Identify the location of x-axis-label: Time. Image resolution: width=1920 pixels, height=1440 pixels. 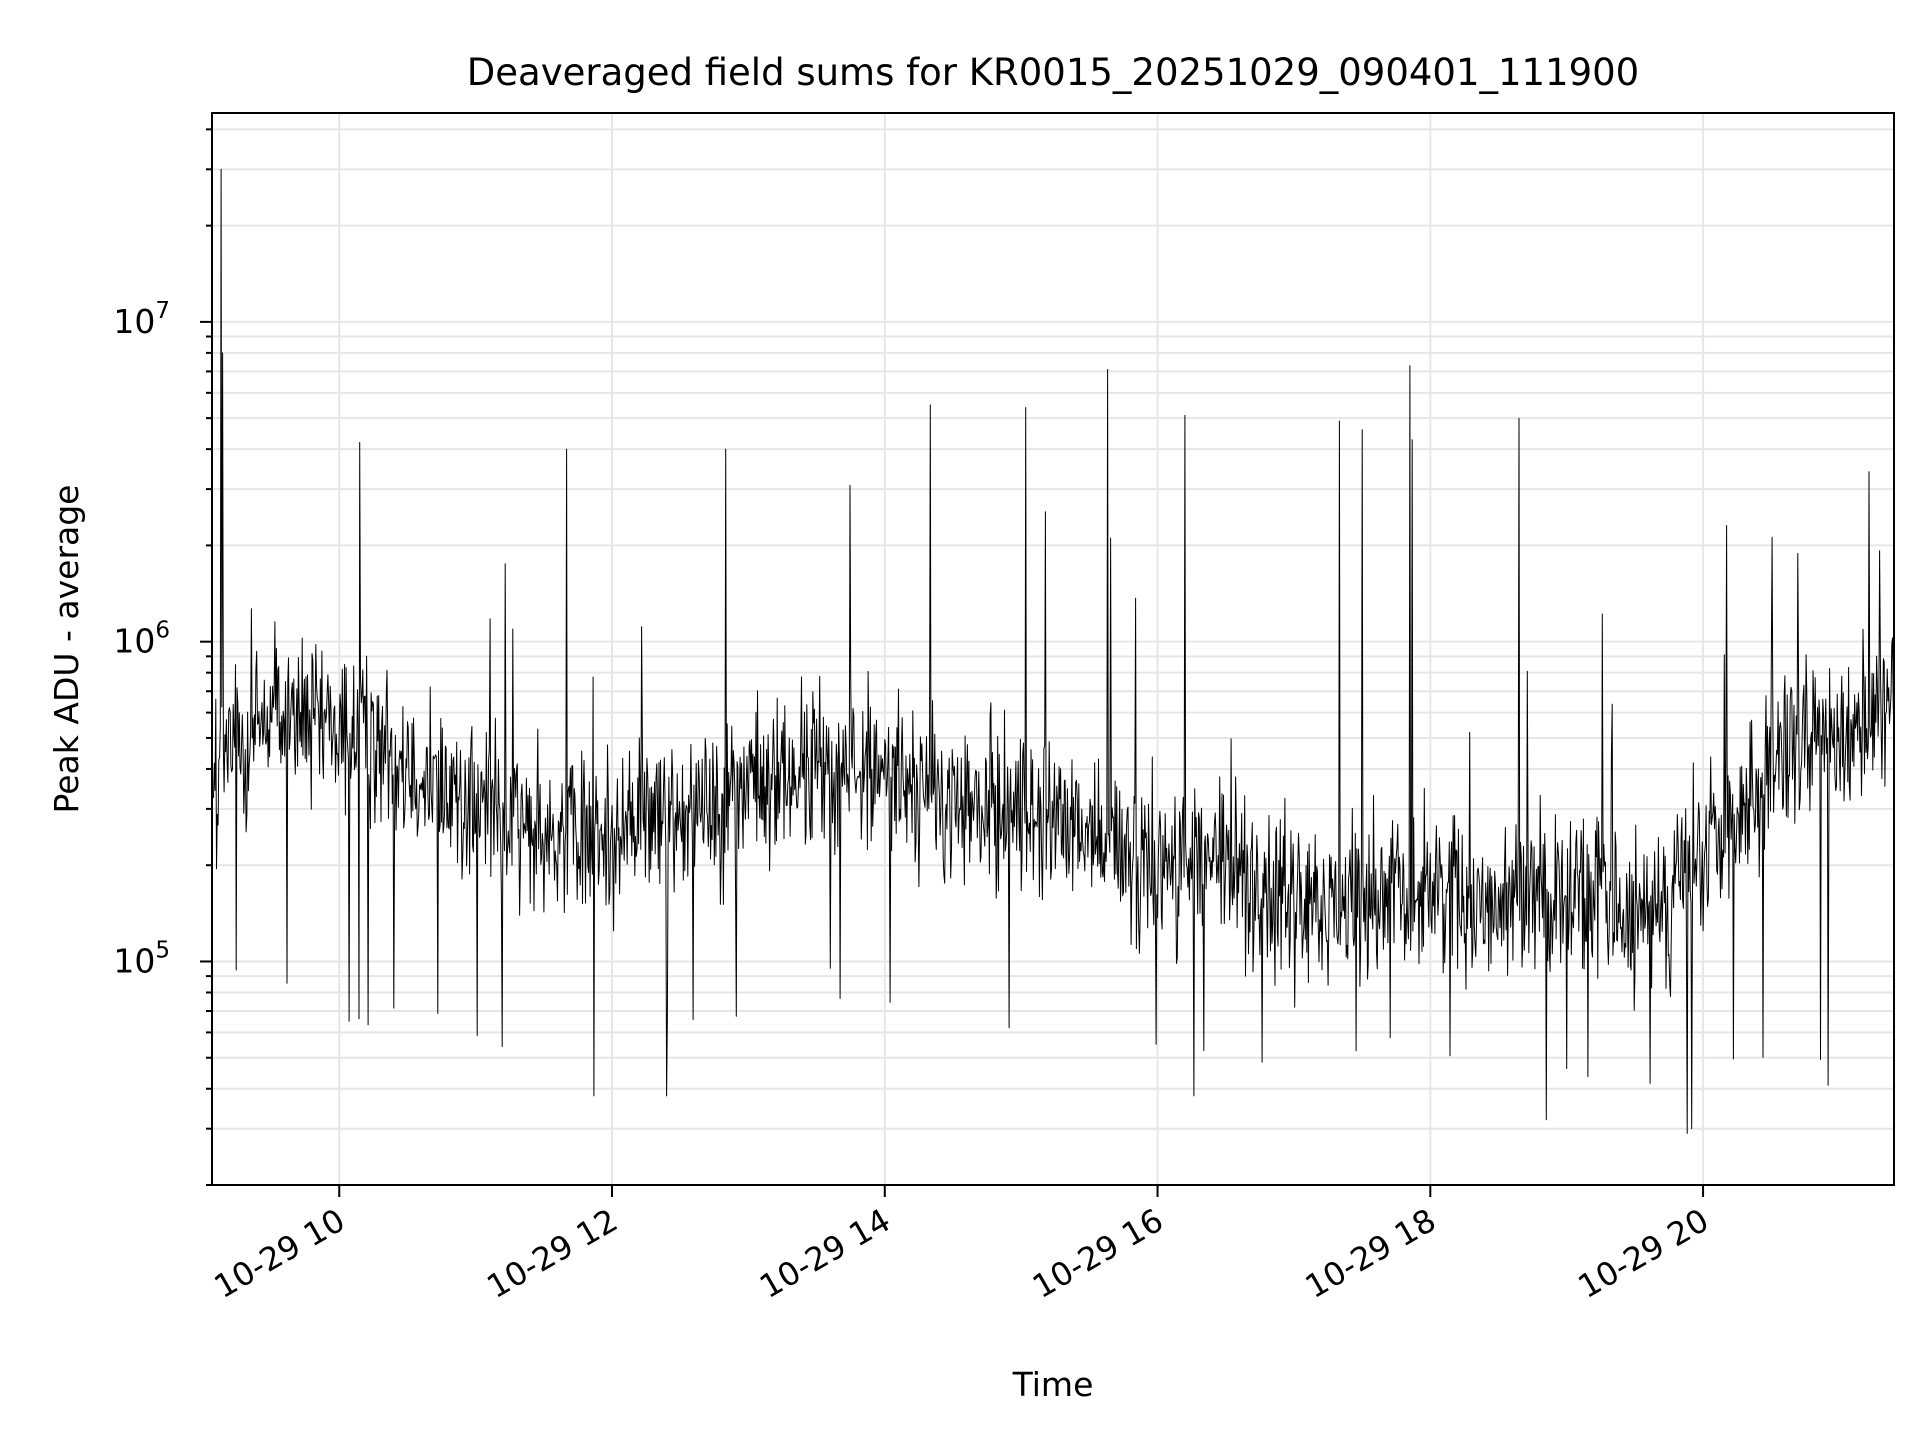
(1053, 1384).